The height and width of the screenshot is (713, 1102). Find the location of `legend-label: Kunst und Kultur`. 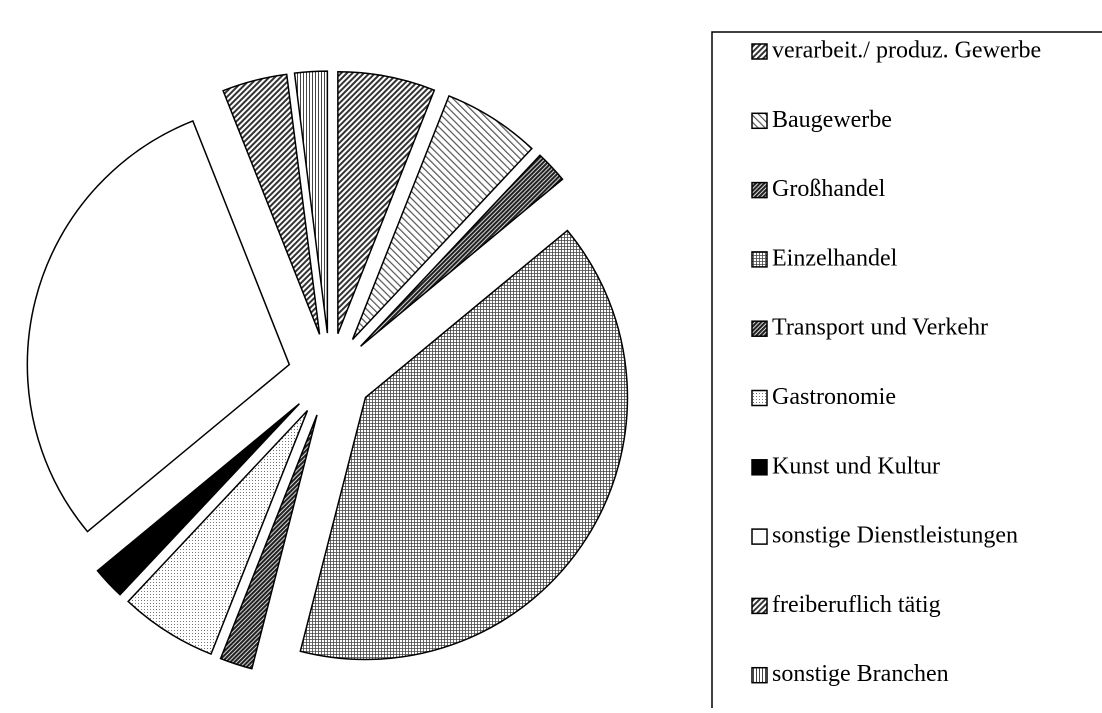

legend-label: Kunst und Kultur is located at coordinates (856, 466).